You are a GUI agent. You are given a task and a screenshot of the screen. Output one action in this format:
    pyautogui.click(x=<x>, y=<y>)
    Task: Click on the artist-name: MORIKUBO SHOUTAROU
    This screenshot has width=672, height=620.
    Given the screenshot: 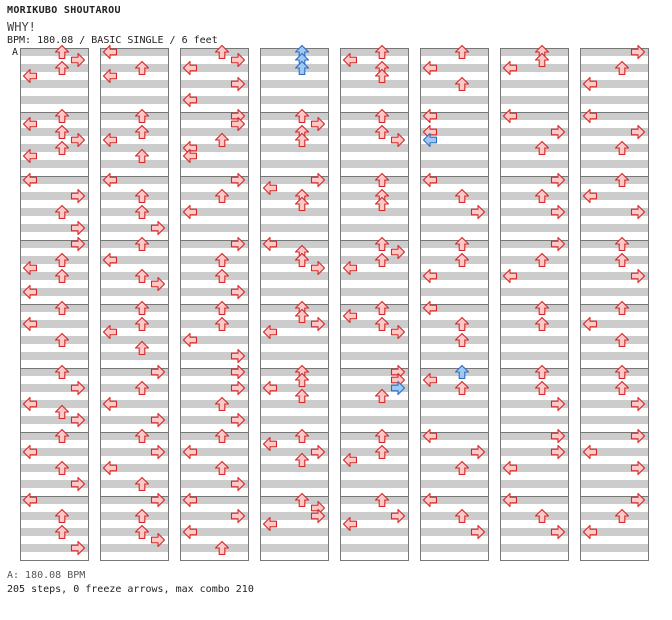 What is the action you would take?
    pyautogui.click(x=64, y=10)
    